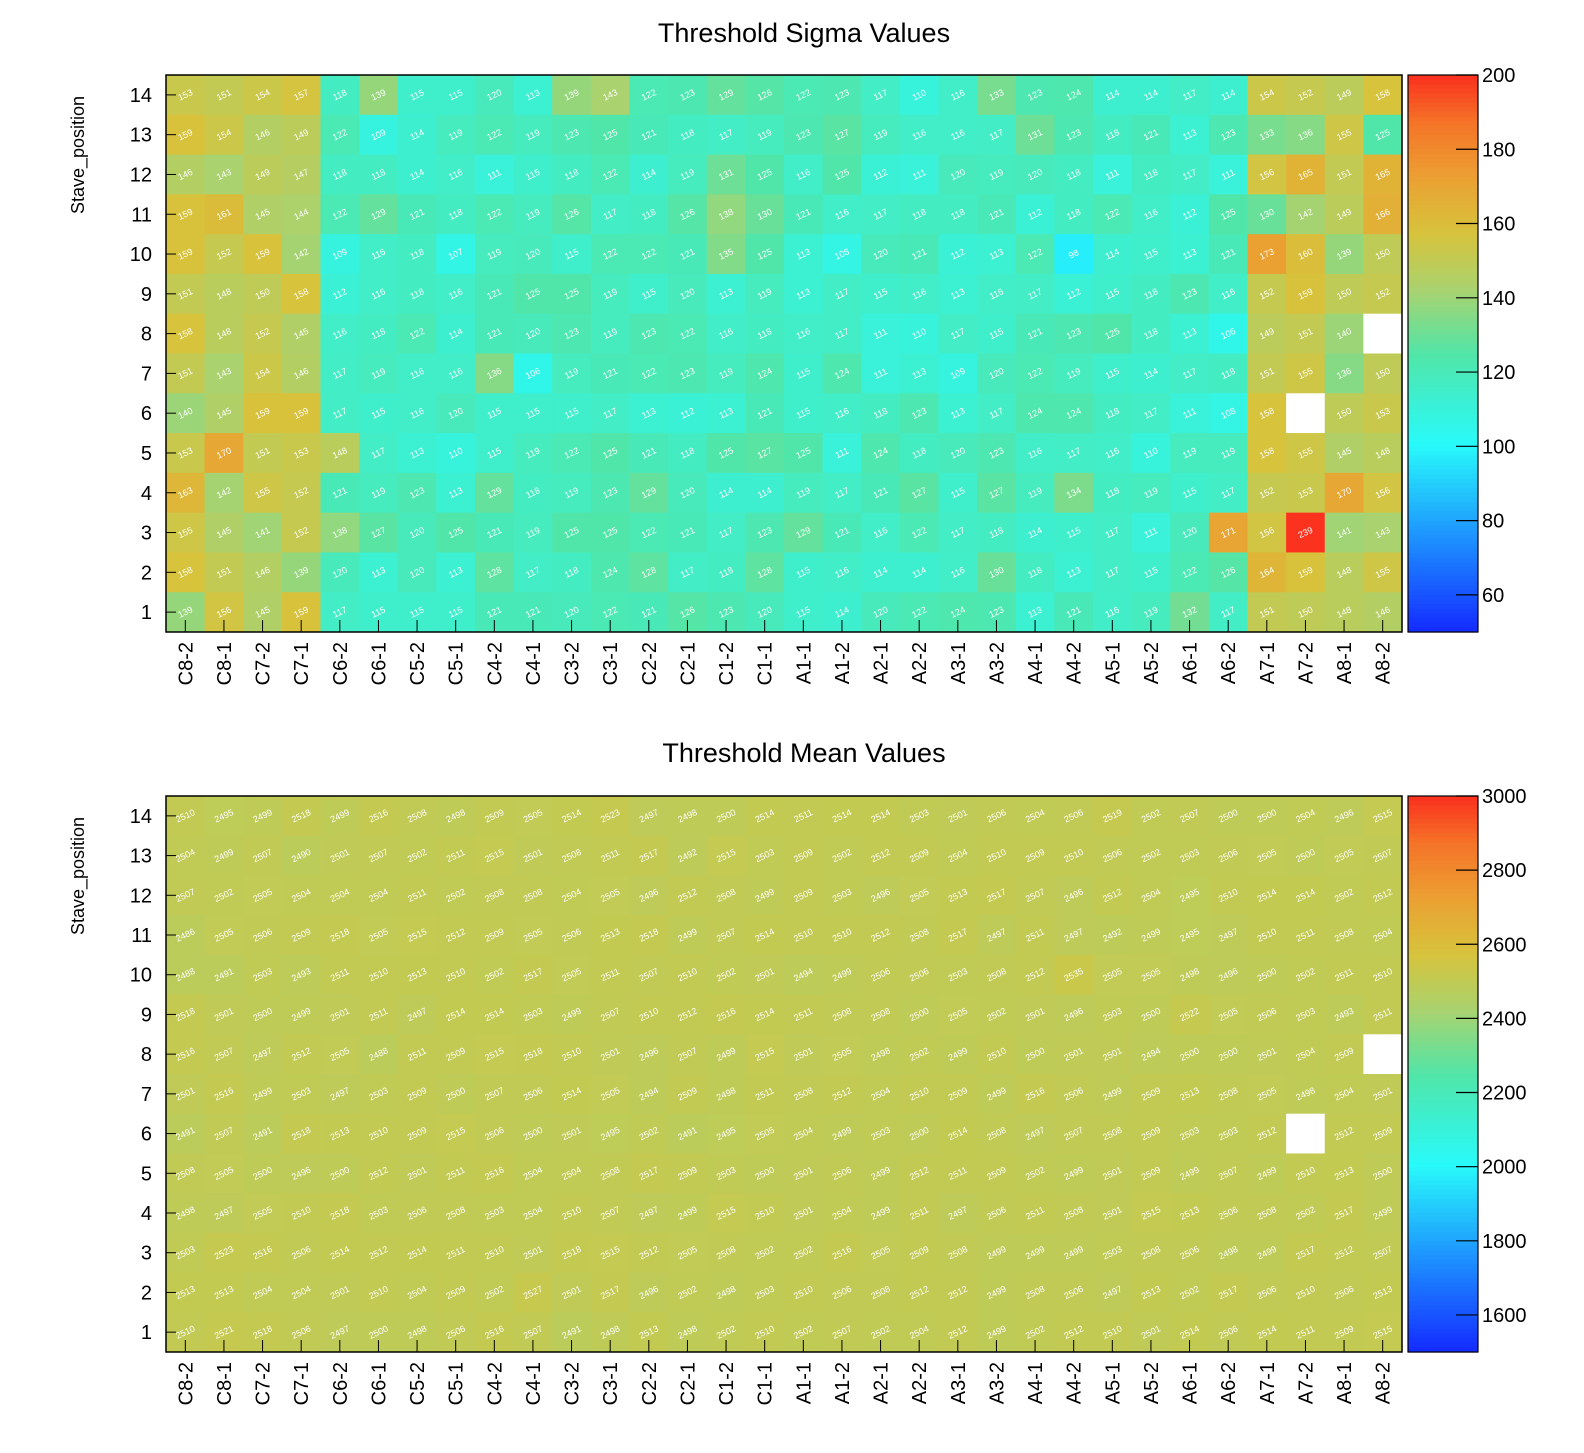  Describe the element at coordinates (534, 1383) in the screenshot. I see `x-tick-label: C4-1` at that location.